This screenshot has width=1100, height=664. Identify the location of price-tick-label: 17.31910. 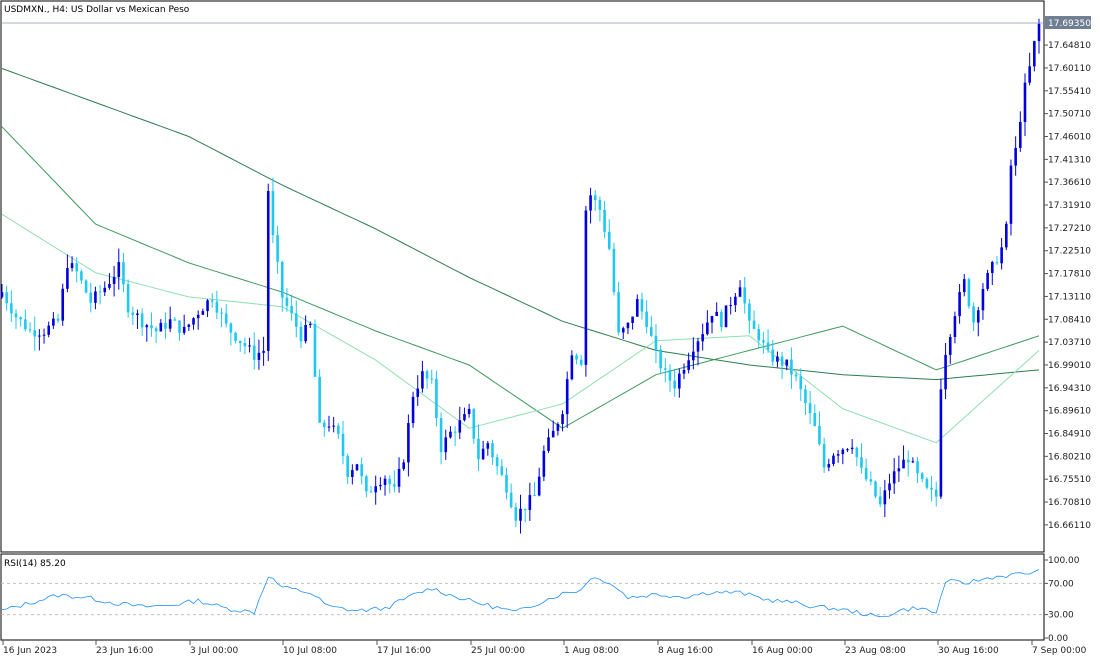
(1069, 206).